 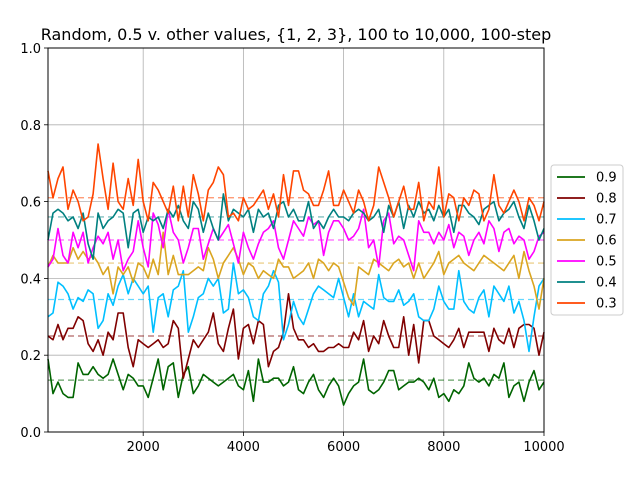 I want to click on legend-label: 0.7, so click(x=606, y=220).